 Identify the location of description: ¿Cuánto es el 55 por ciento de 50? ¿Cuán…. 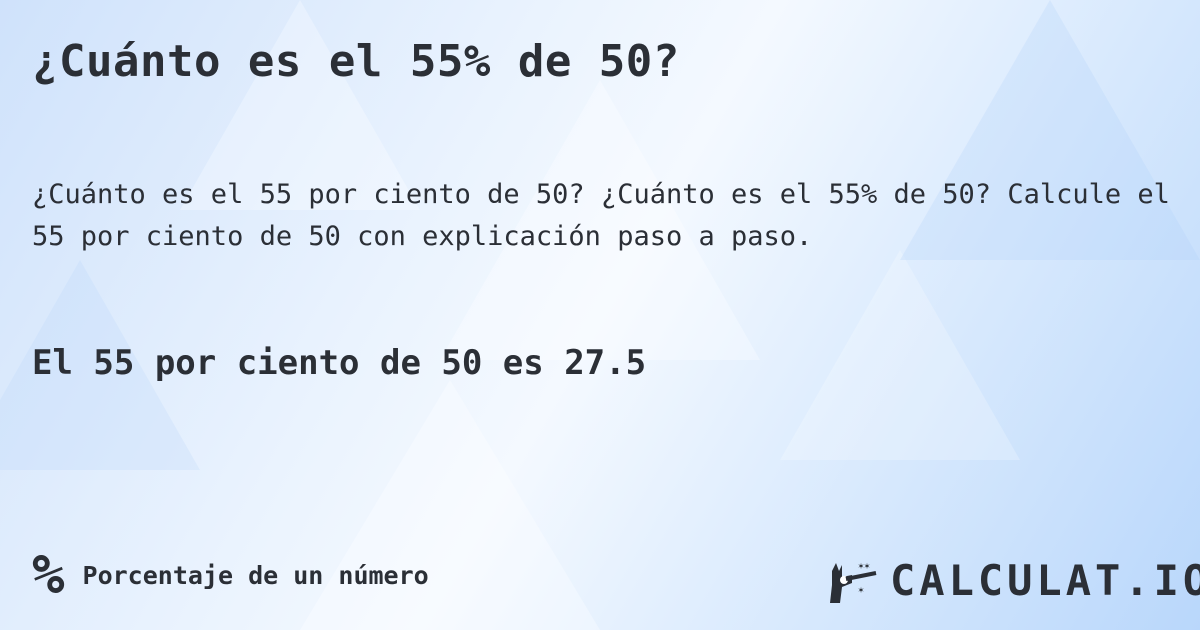
(601, 215).